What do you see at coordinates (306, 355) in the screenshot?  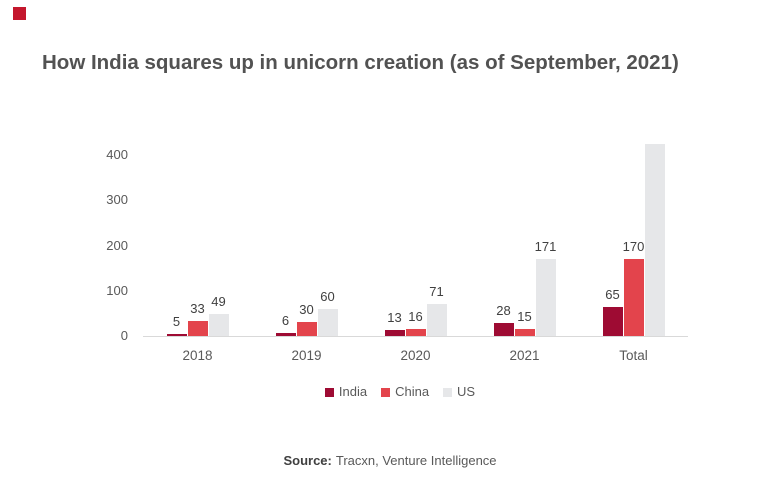 I see `x-tick-label: 2019` at bounding box center [306, 355].